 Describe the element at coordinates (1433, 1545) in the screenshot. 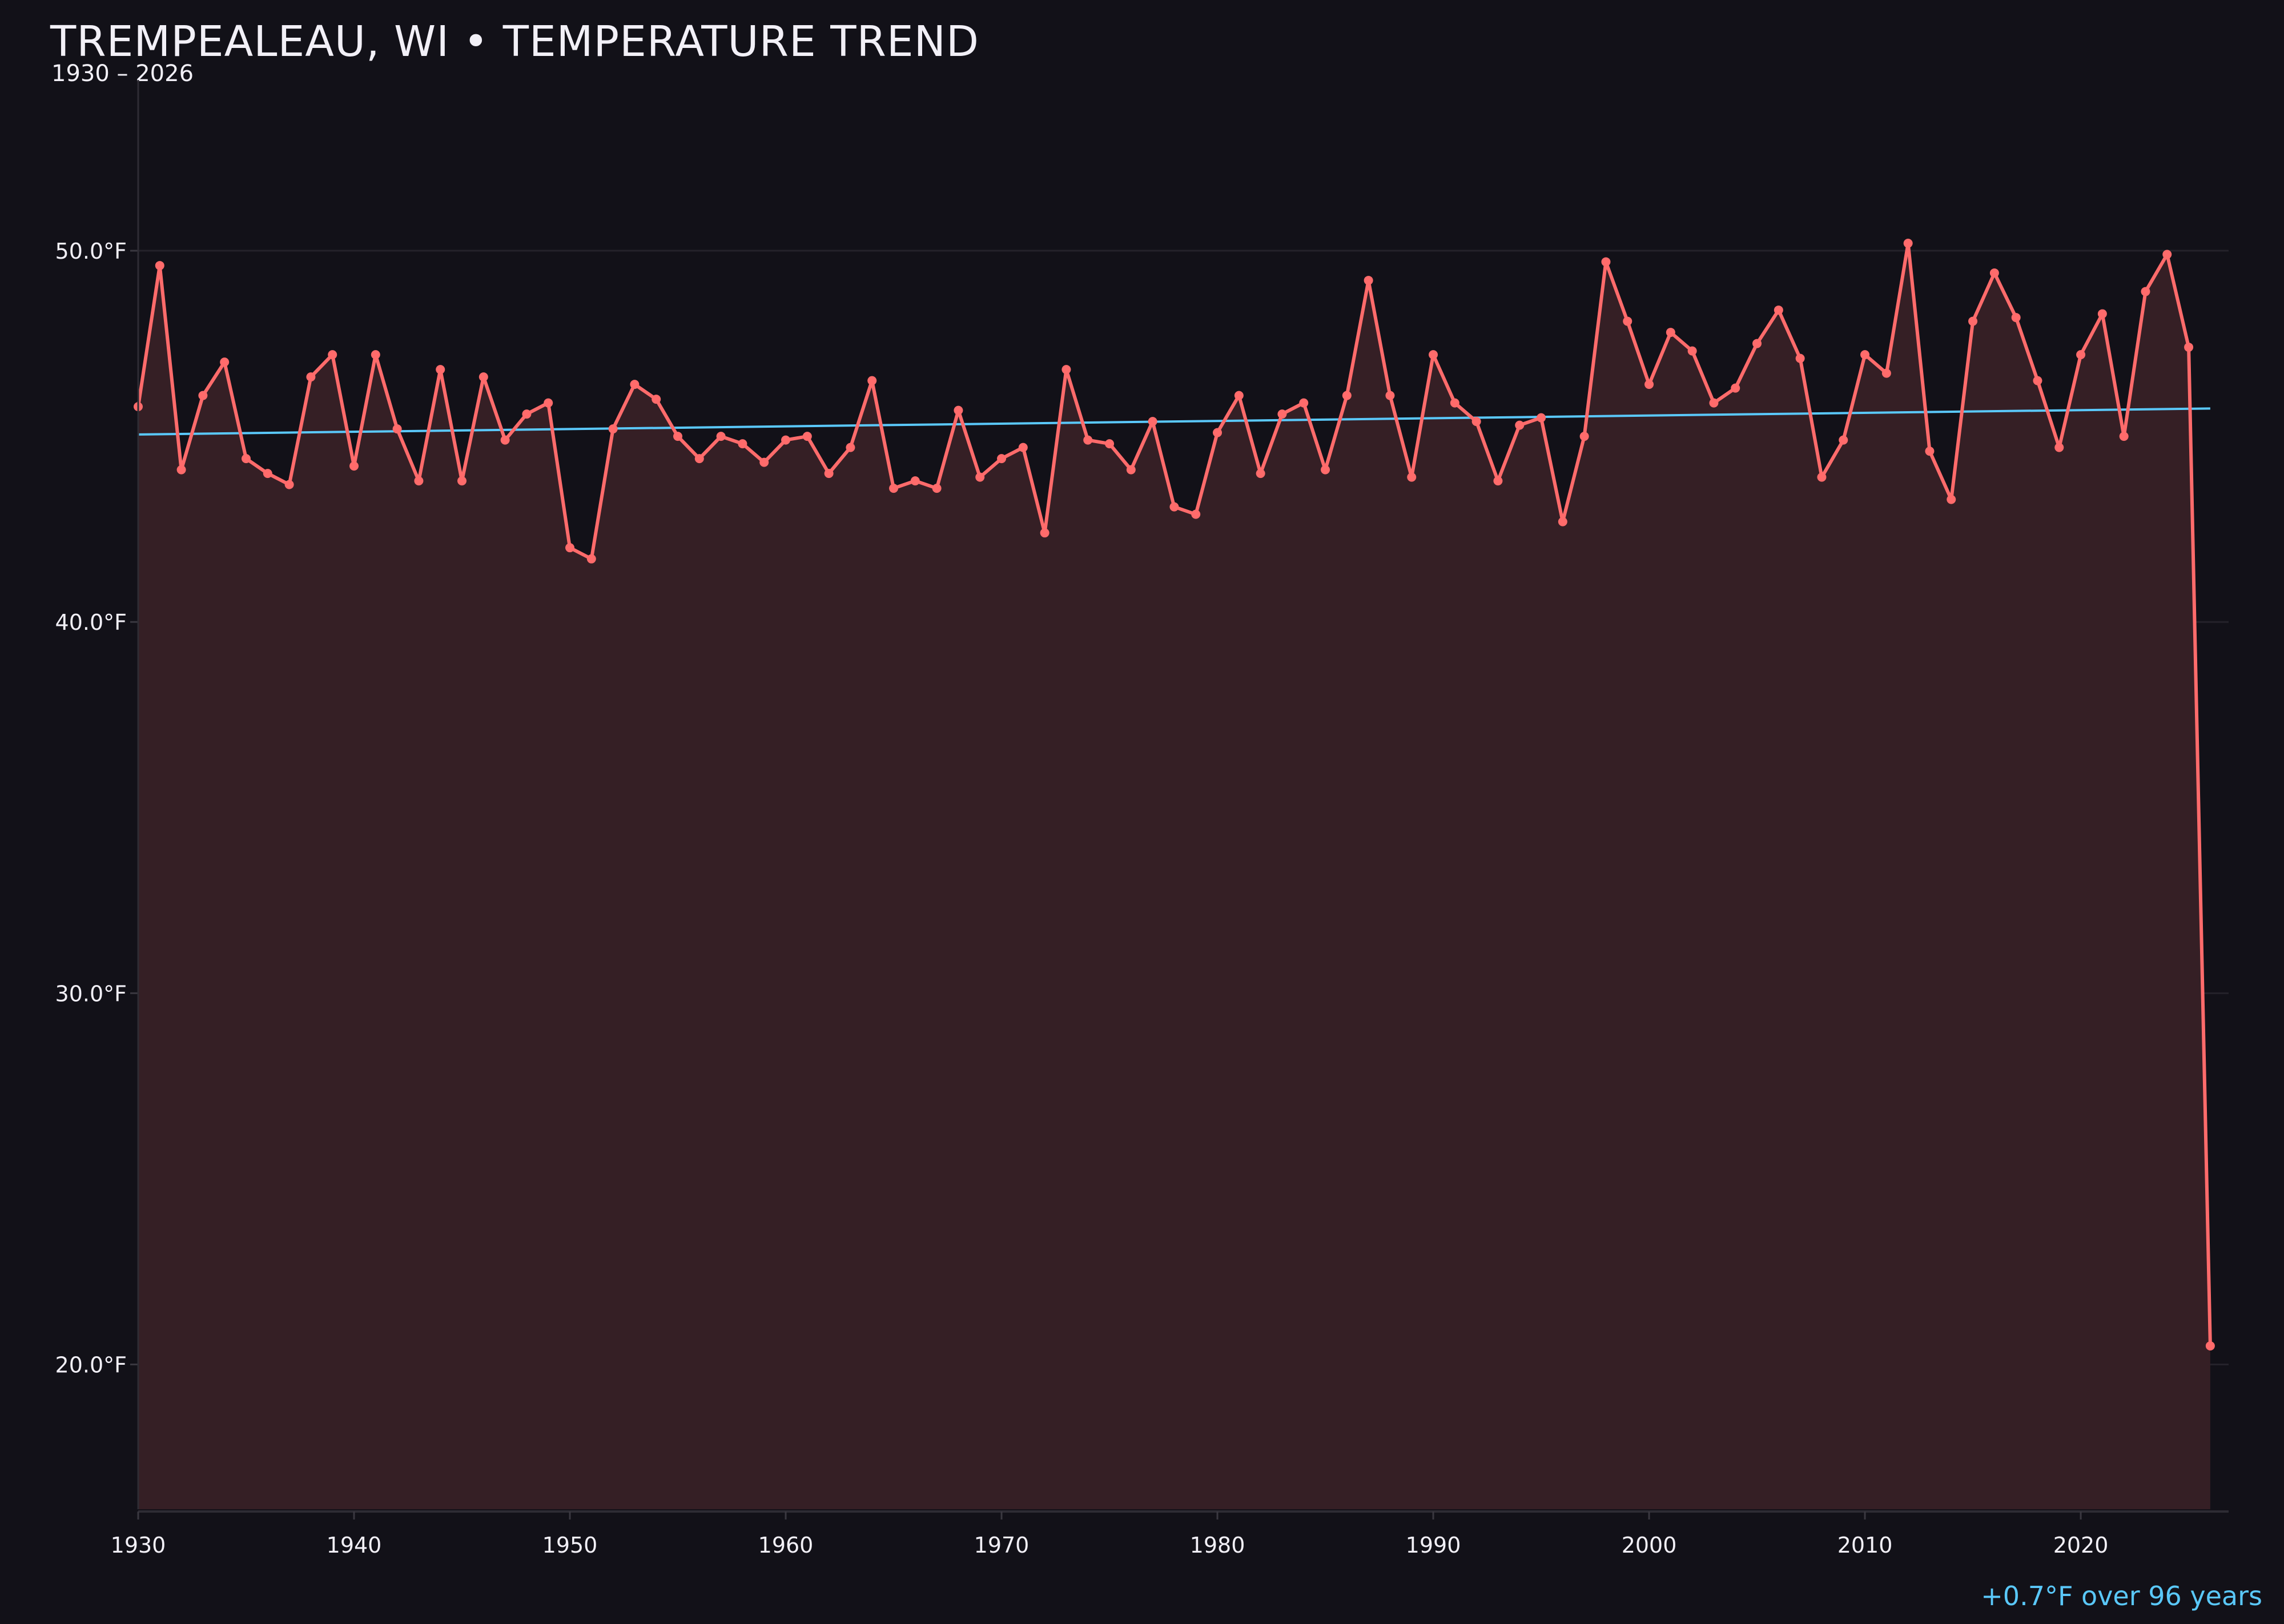

I see `x-tick-label: 1990` at that location.